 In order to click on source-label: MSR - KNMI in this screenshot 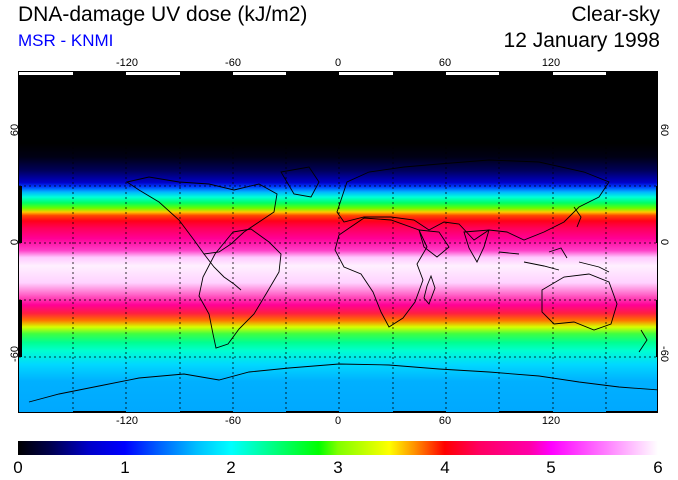, I will do `click(66, 40)`.